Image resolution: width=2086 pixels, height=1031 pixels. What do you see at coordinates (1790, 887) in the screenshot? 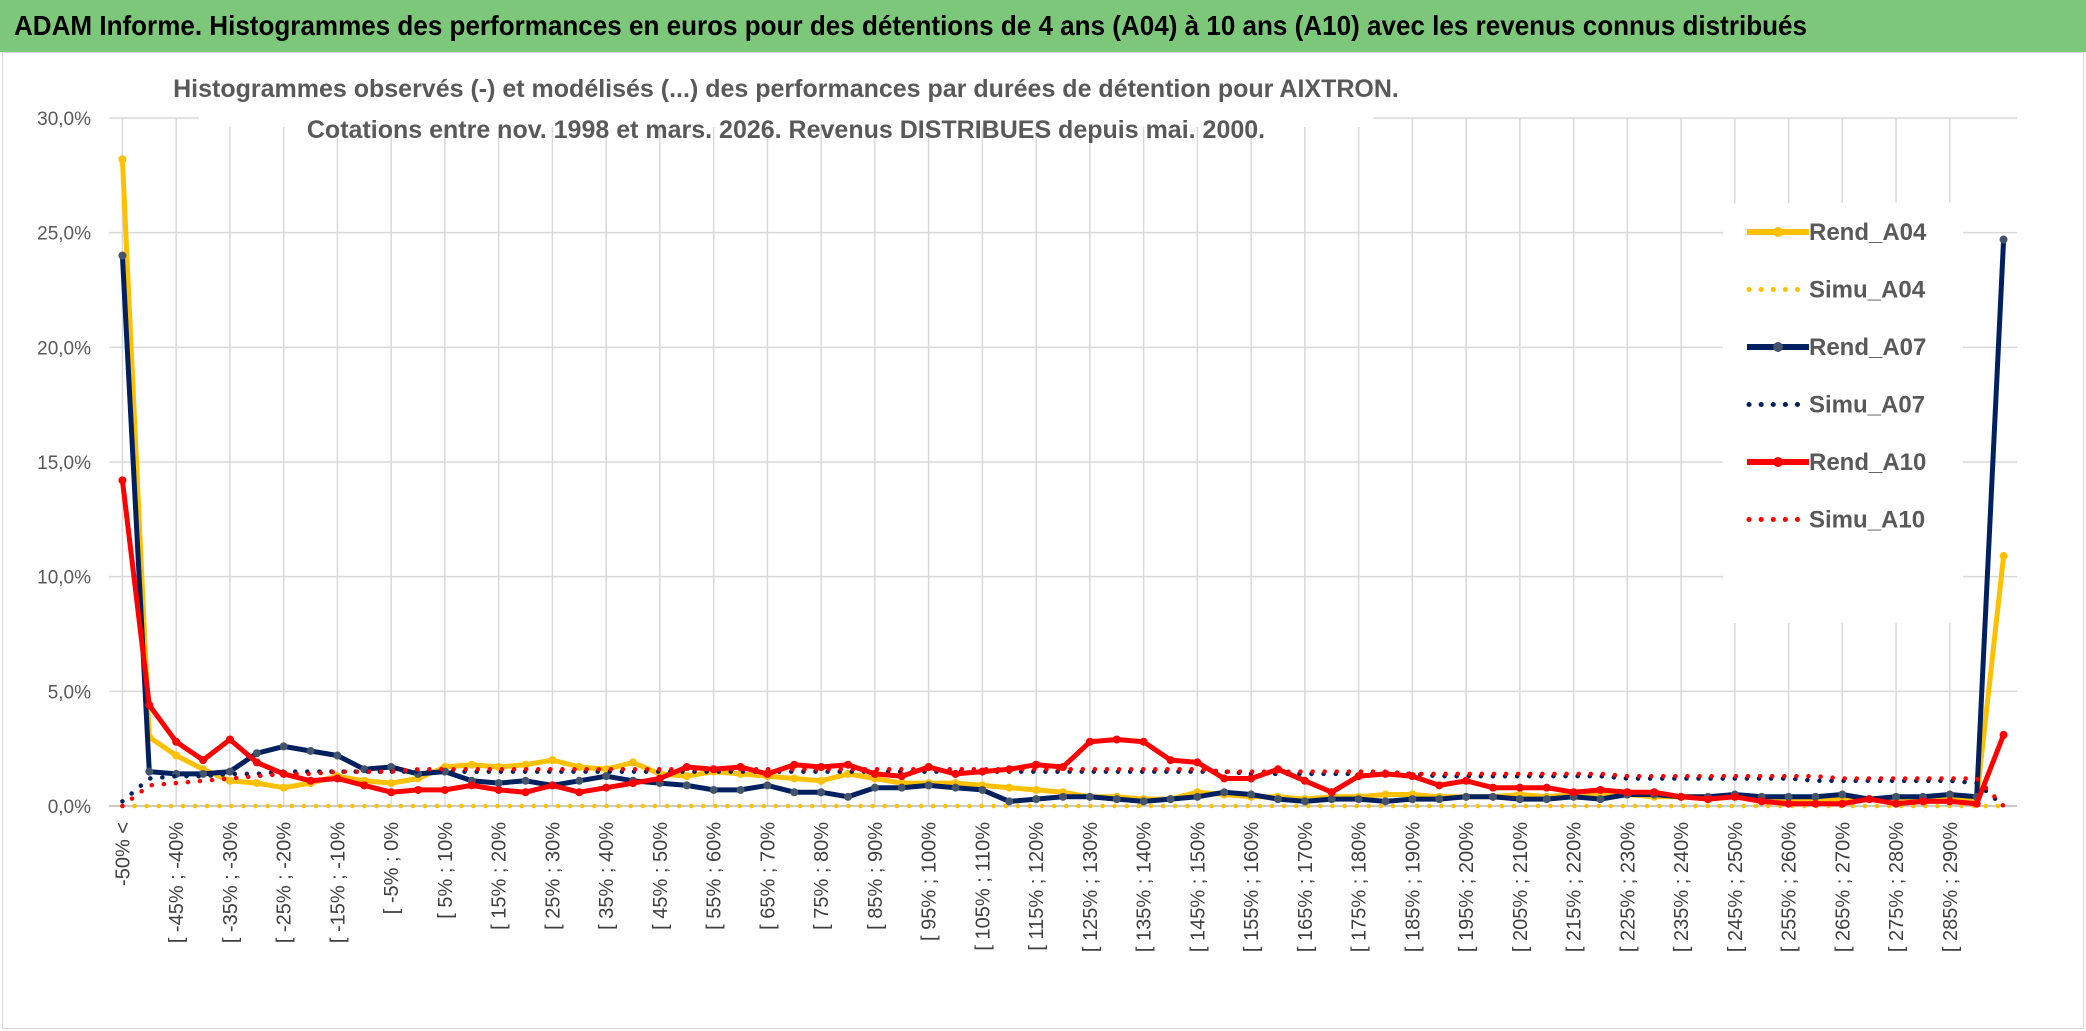
I see `x-tick-label: [ 255% ; 260%` at bounding box center [1790, 887].